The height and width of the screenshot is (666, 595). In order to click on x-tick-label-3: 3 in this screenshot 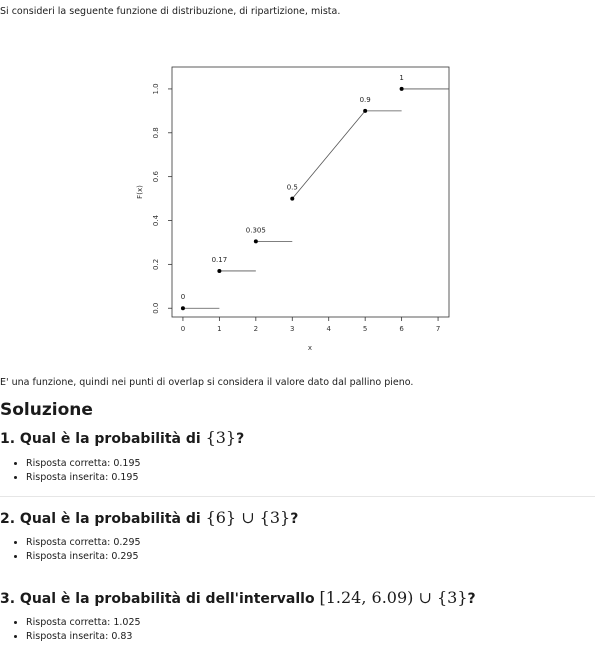, I will do `click(292, 329)`.